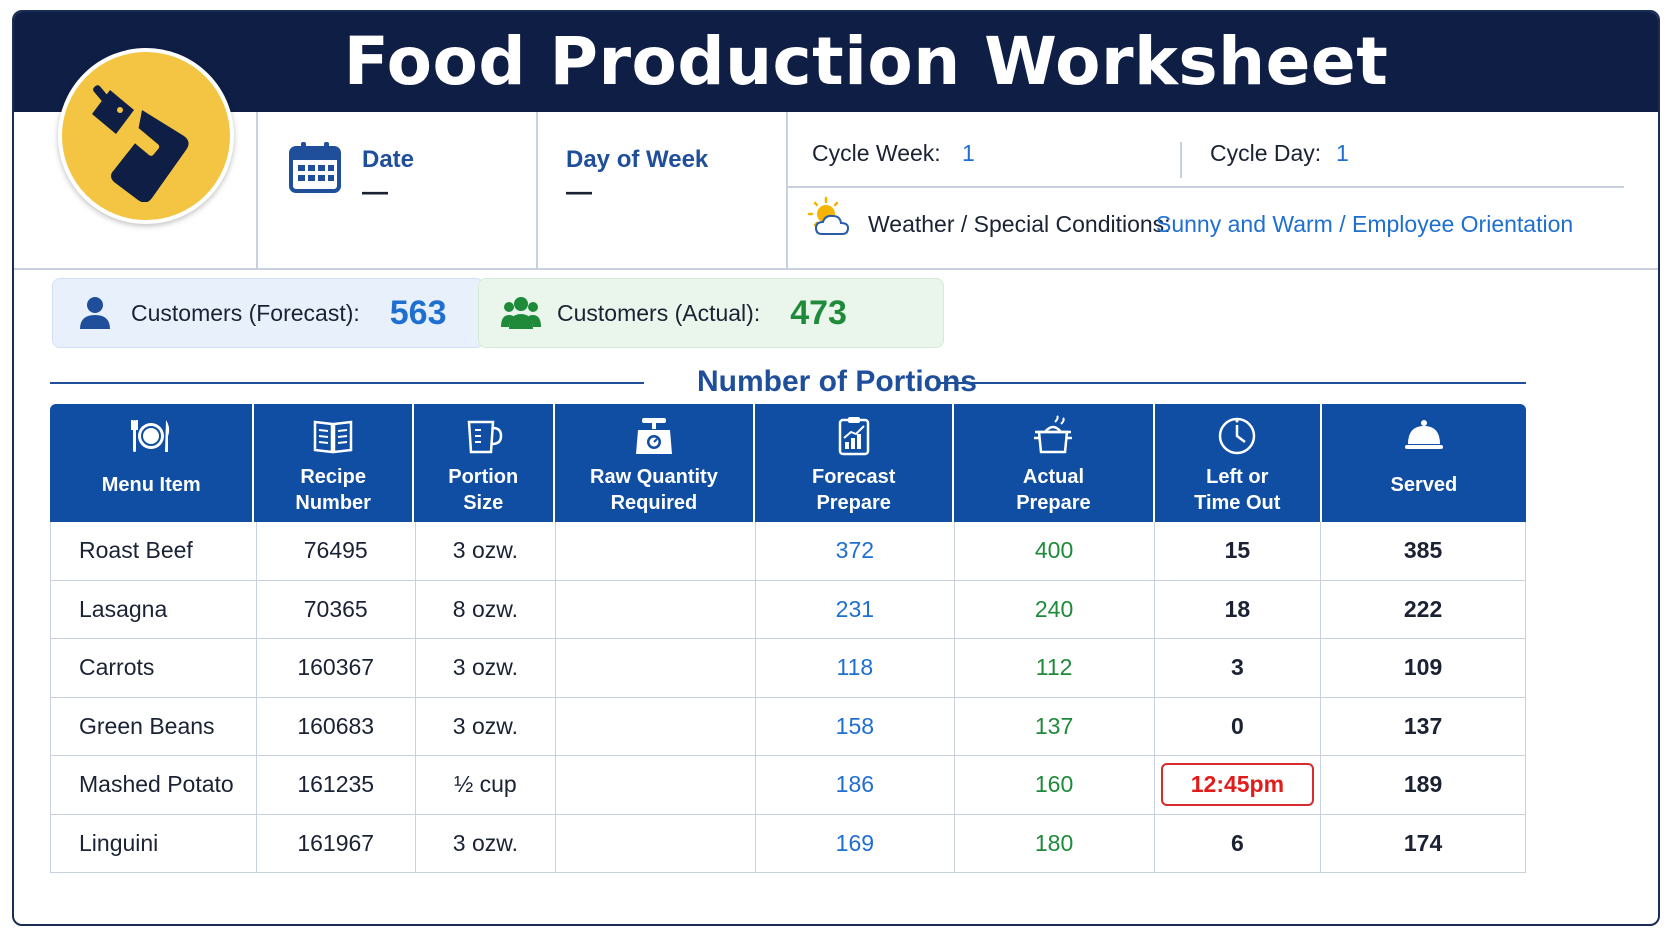  What do you see at coordinates (1055, 551) in the screenshot?
I see `cell-actual-prepare: 400` at bounding box center [1055, 551].